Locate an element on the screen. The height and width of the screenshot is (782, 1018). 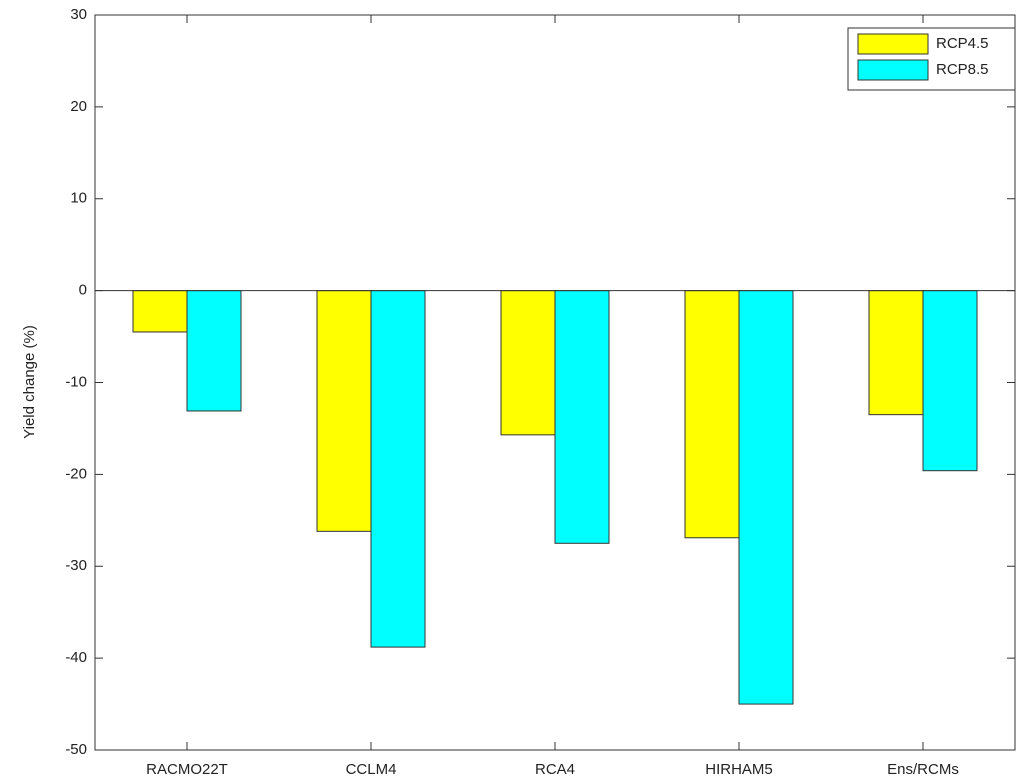
y-tick-label: -50 is located at coordinates (76, 749).